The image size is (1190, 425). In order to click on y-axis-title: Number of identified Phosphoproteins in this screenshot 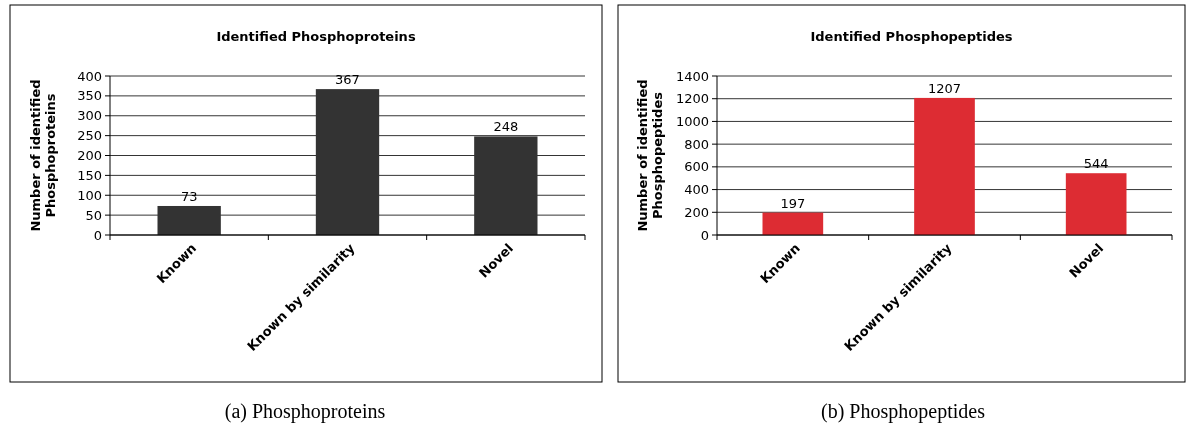, I will do `click(43, 155)`.